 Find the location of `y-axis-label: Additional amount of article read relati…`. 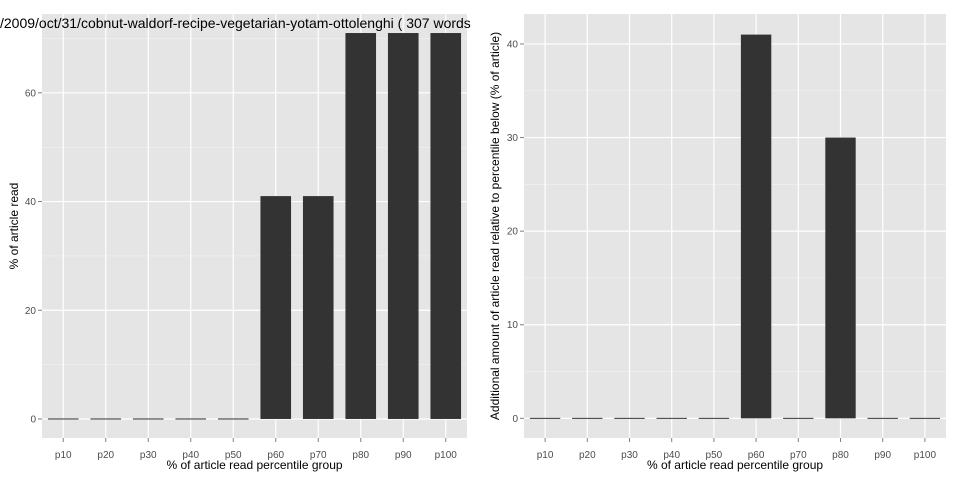

y-axis-label: Additional amount of article read relati… is located at coordinates (495, 226).